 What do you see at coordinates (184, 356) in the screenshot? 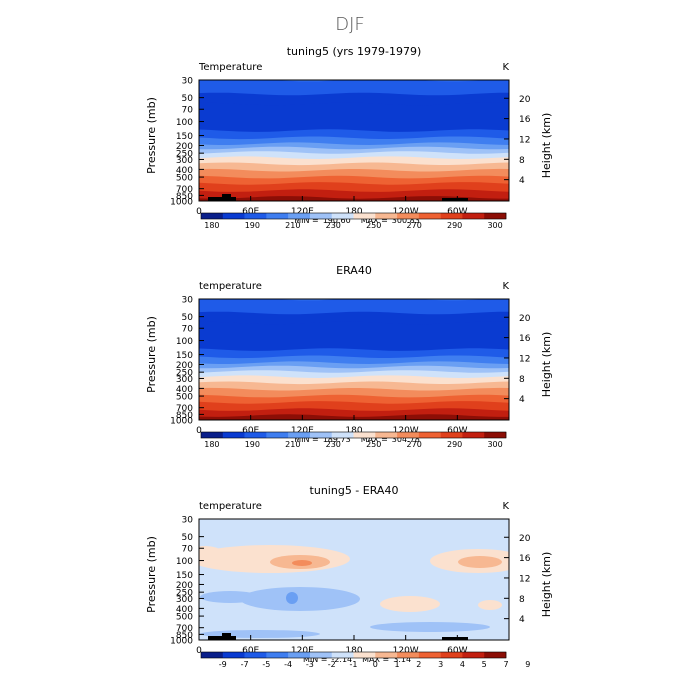
I see `y-tick-label: 150` at bounding box center [184, 356].